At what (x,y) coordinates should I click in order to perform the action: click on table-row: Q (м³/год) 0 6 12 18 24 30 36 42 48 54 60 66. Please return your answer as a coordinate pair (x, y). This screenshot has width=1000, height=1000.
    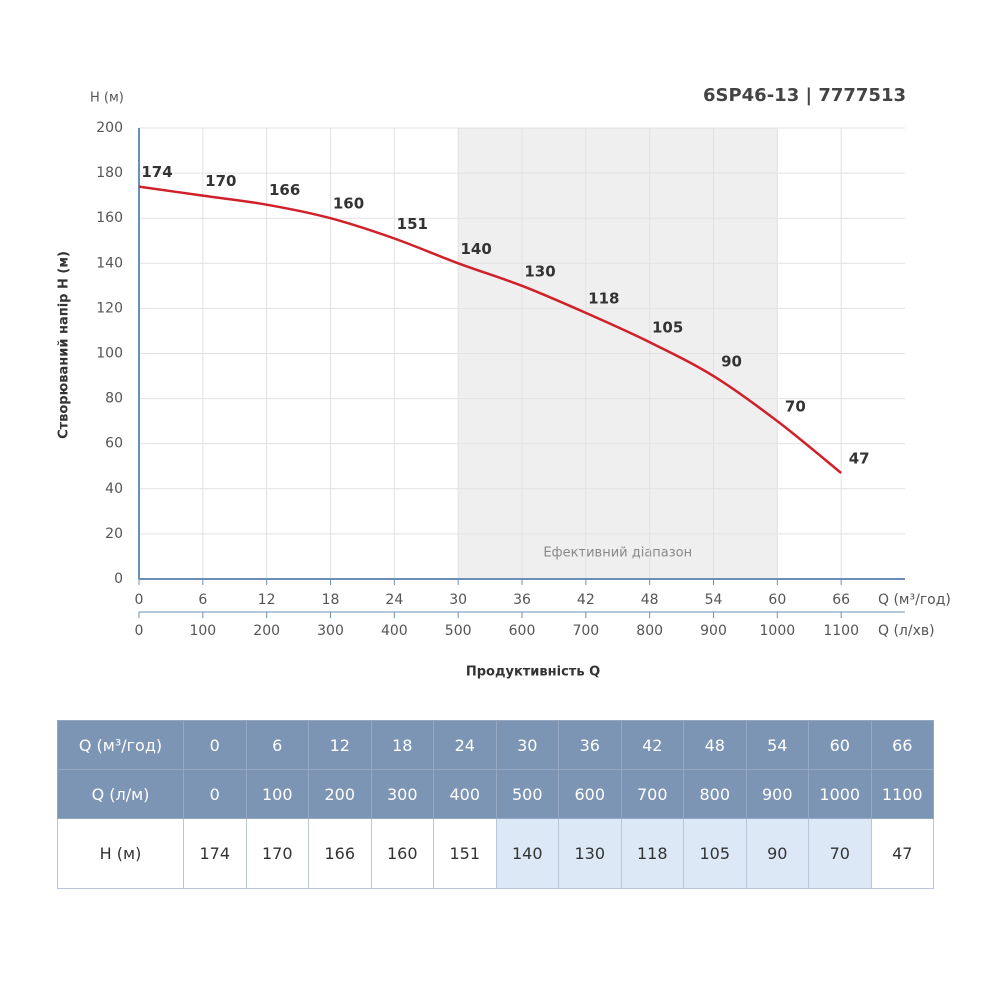
    Looking at the image, I should click on (495, 745).